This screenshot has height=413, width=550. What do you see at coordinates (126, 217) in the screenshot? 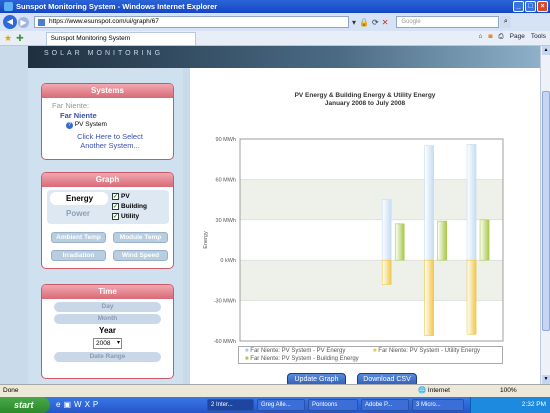
I see `utility-checkbox: ✓ Utility` at bounding box center [126, 217].